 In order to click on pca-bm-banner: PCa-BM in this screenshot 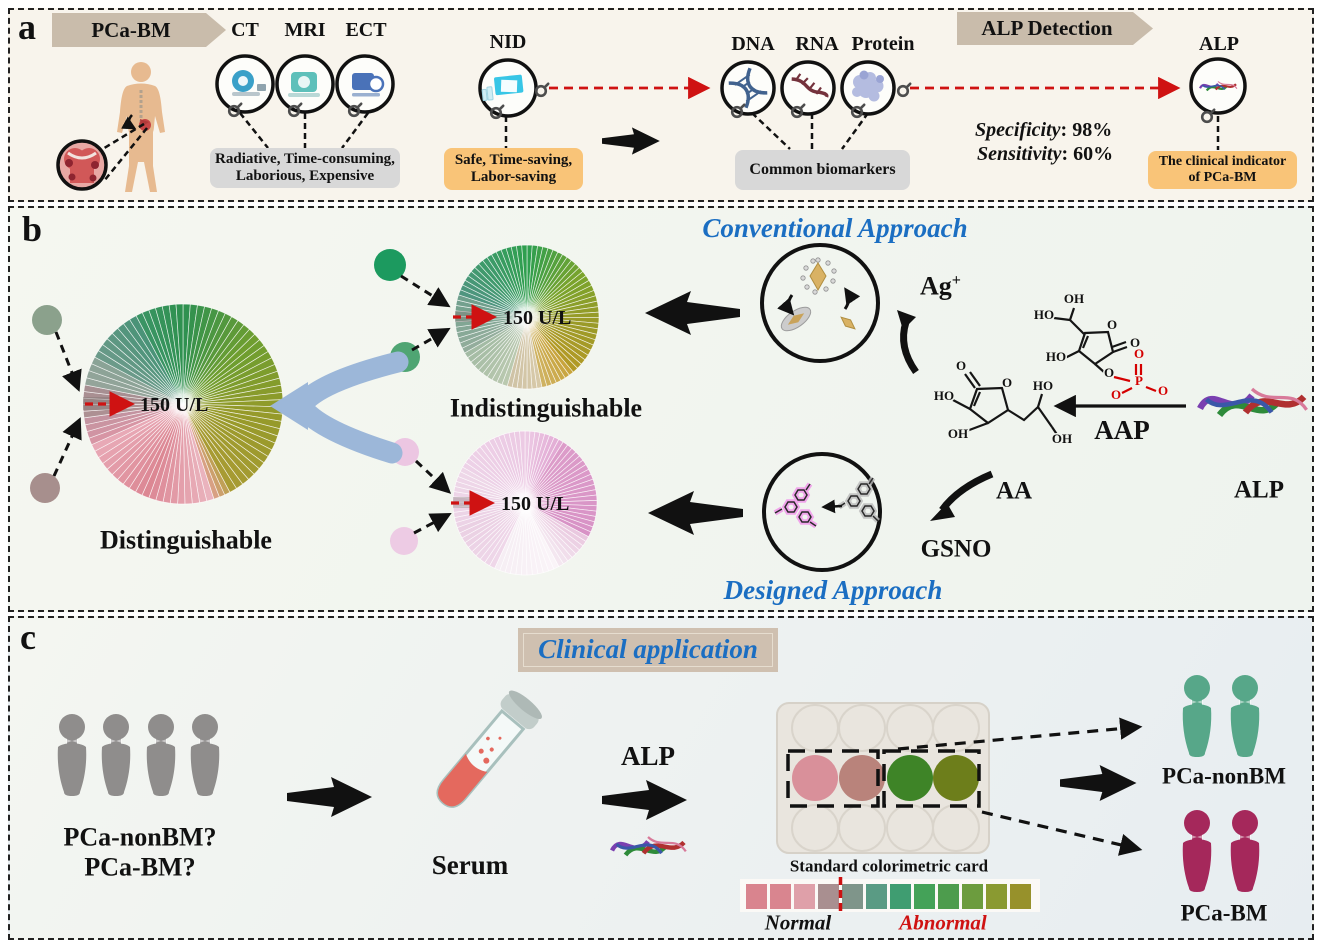, I will do `click(139, 30)`.